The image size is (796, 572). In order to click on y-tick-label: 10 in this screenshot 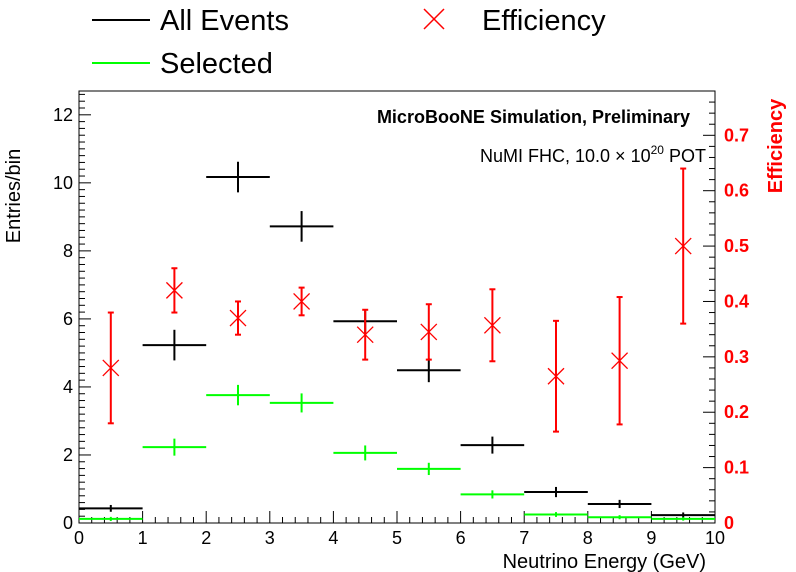, I will do `click(63, 183)`.